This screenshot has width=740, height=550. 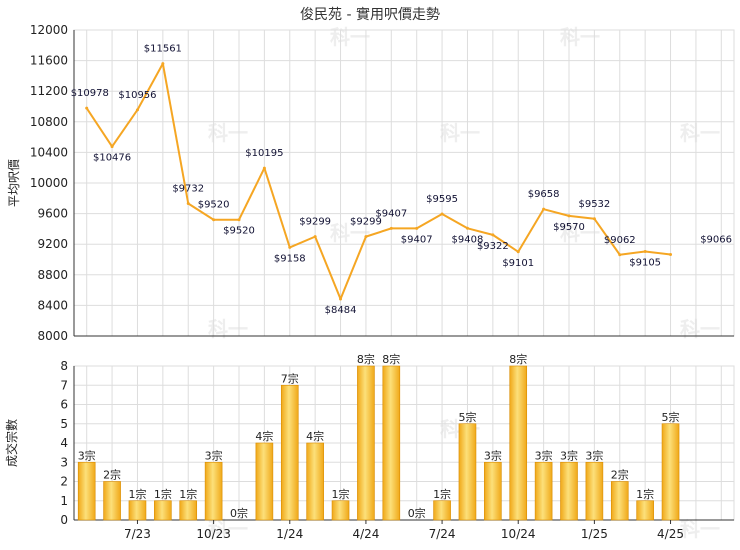 I want to click on bar-y-tick-label: 3, so click(x=64, y=462).